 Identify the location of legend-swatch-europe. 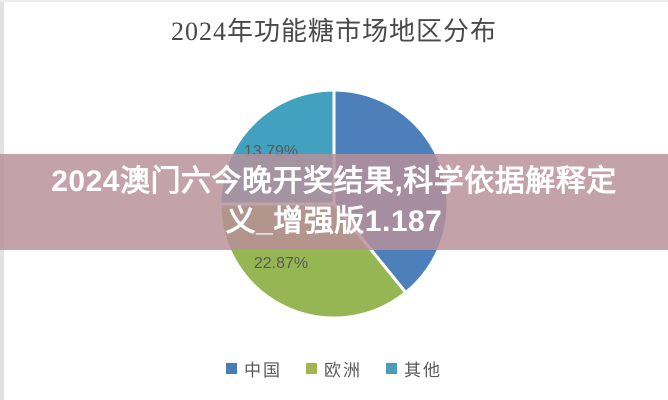
(311, 368).